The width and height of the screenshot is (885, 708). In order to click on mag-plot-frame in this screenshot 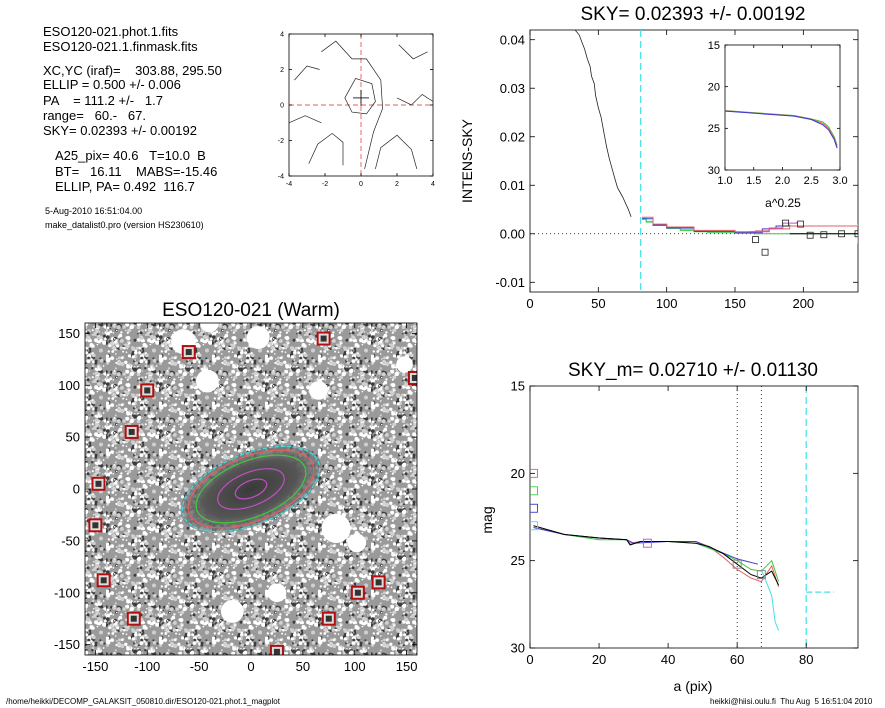, I will do `click(694, 517)`.